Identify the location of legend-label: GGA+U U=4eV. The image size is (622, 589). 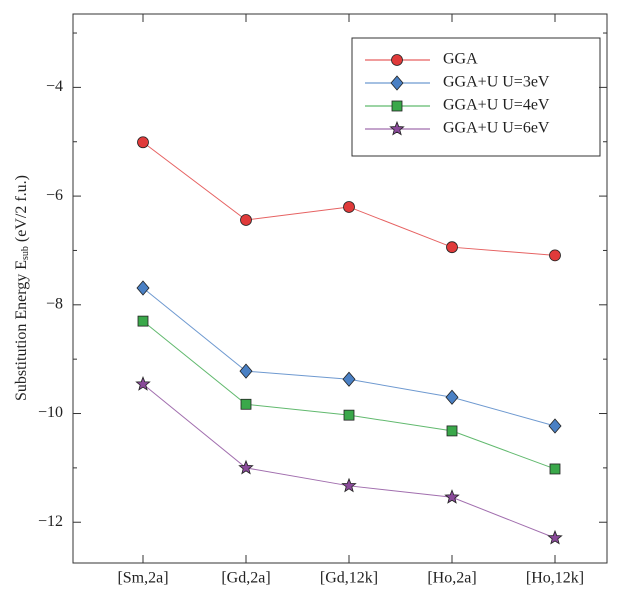
(496, 105).